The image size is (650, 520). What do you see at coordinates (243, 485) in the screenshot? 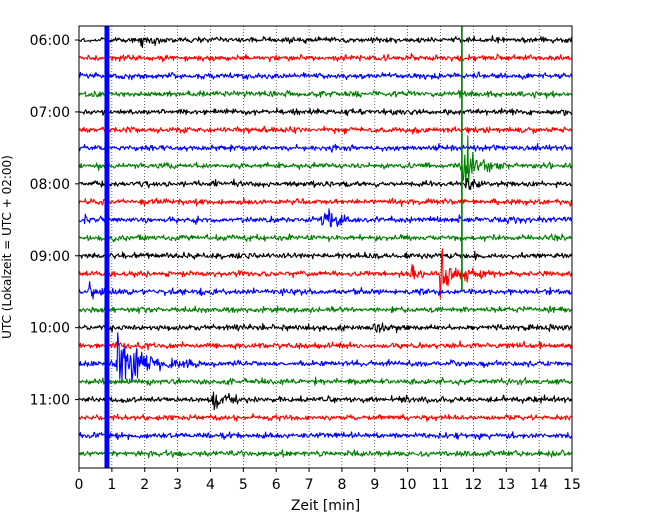
I see `x-tick-label-5: 5` at bounding box center [243, 485].